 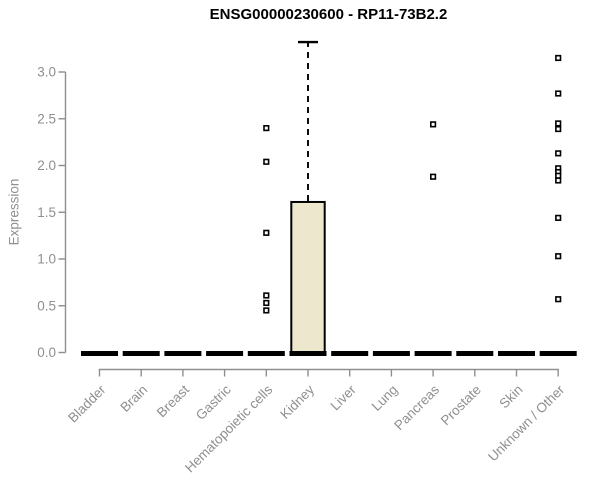 I want to click on x-category-label: Unknown / Other, so click(x=526, y=423).